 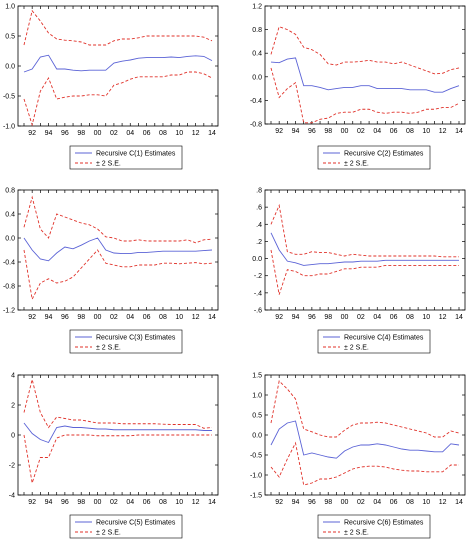 I want to click on legend: Recursive C(5) Estimates ± 2 S.E., so click(x=126, y=526).